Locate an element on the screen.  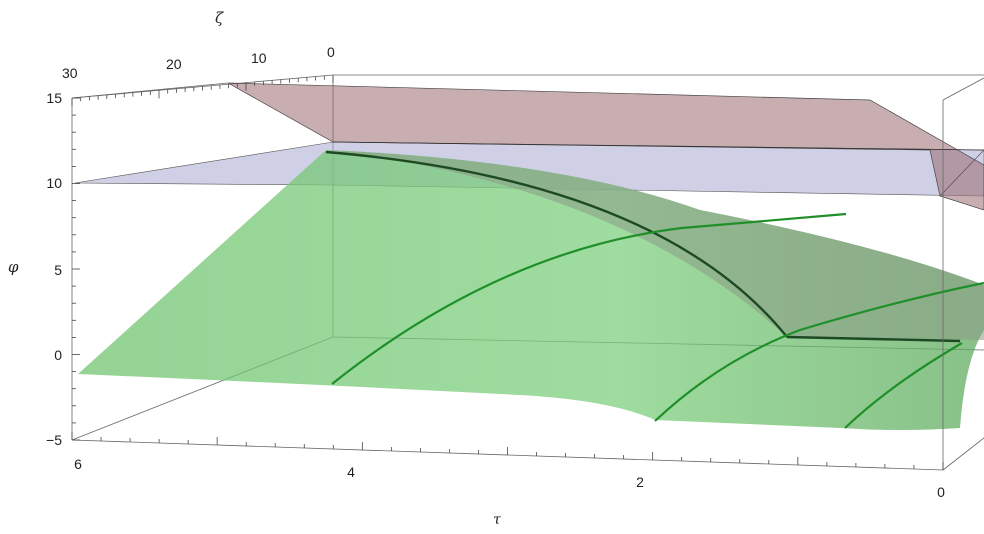
phi-tick-15: 15 is located at coordinates (54, 98).